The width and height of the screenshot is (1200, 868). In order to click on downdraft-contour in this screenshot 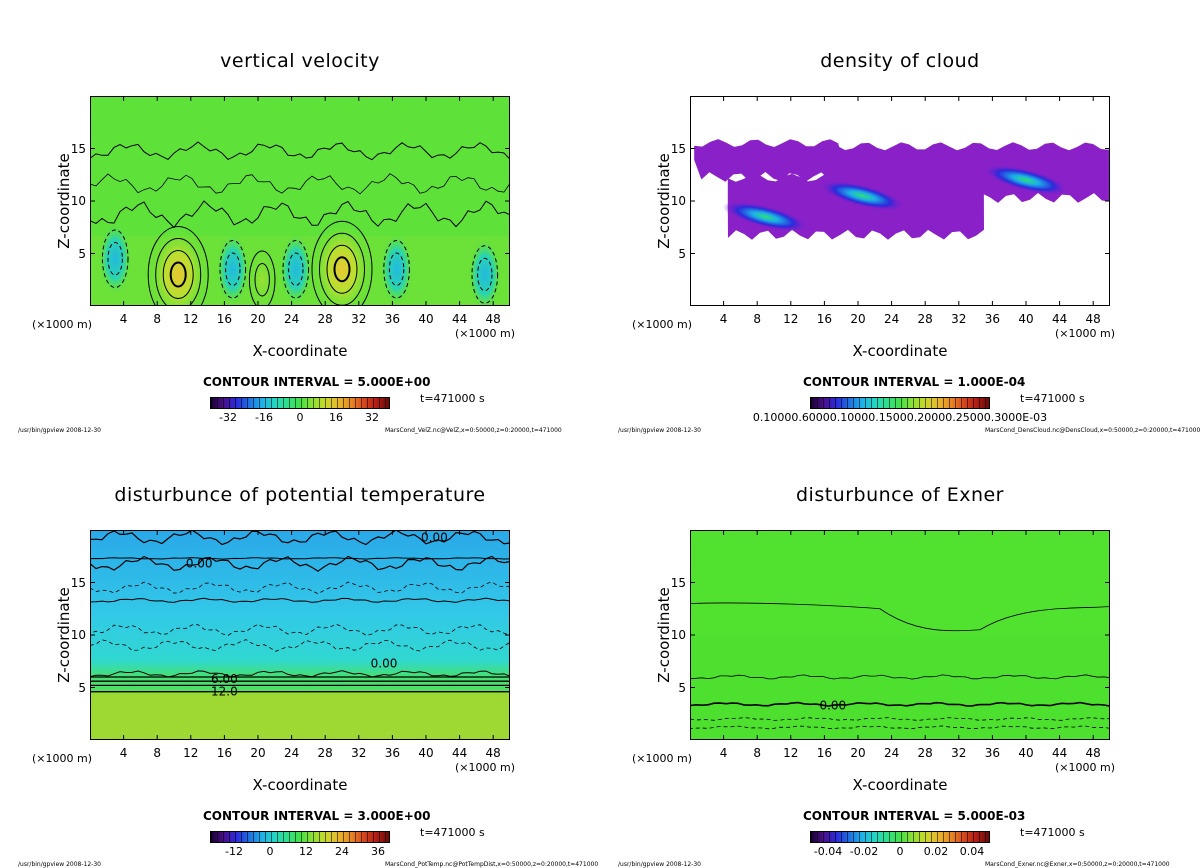, I will do `click(485, 274)`.